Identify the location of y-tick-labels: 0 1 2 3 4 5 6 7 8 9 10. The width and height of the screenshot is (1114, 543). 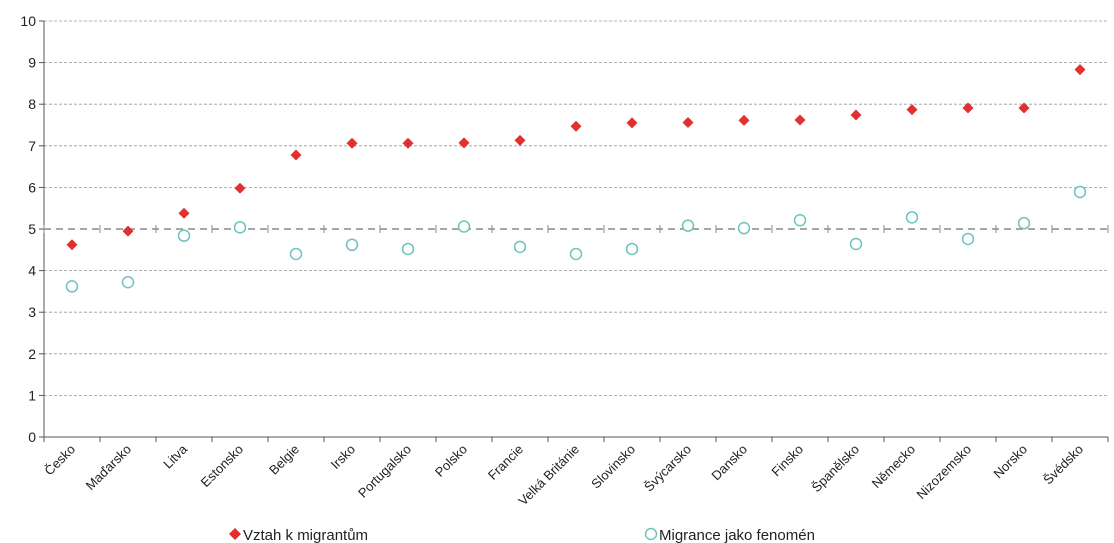
(28, 229).